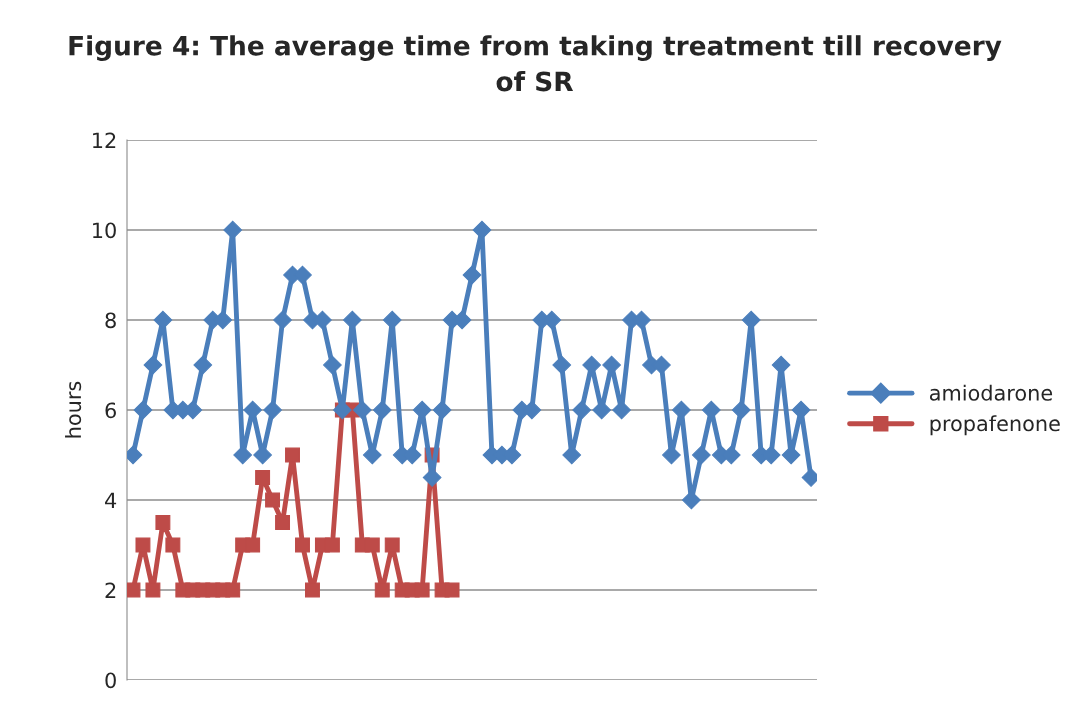 This screenshot has height=704, width=1069. I want to click on y-tick-label: 8, so click(110, 320).